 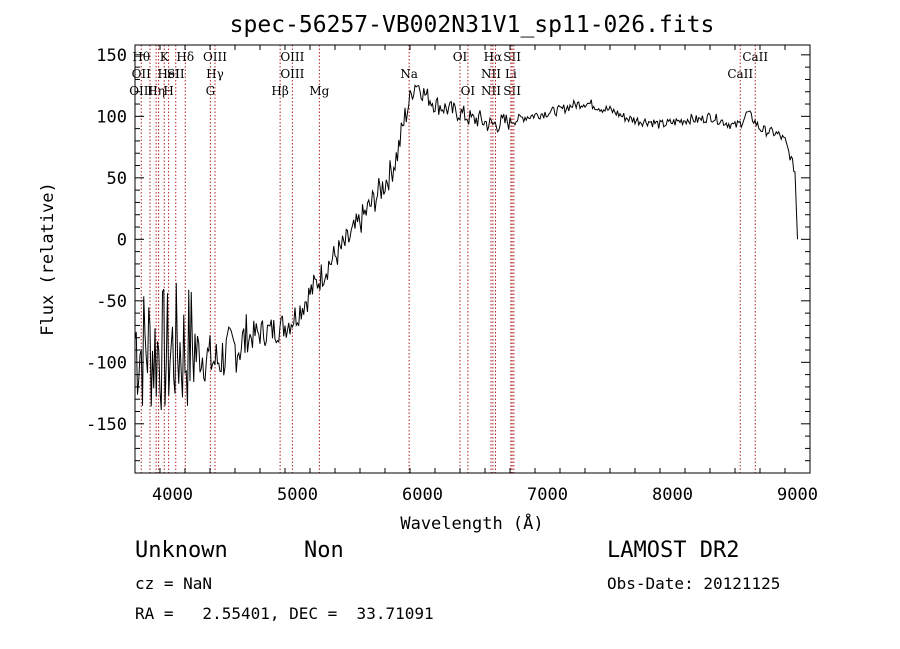 What do you see at coordinates (117, 179) in the screenshot?
I see `y-tick-label: 50` at bounding box center [117, 179].